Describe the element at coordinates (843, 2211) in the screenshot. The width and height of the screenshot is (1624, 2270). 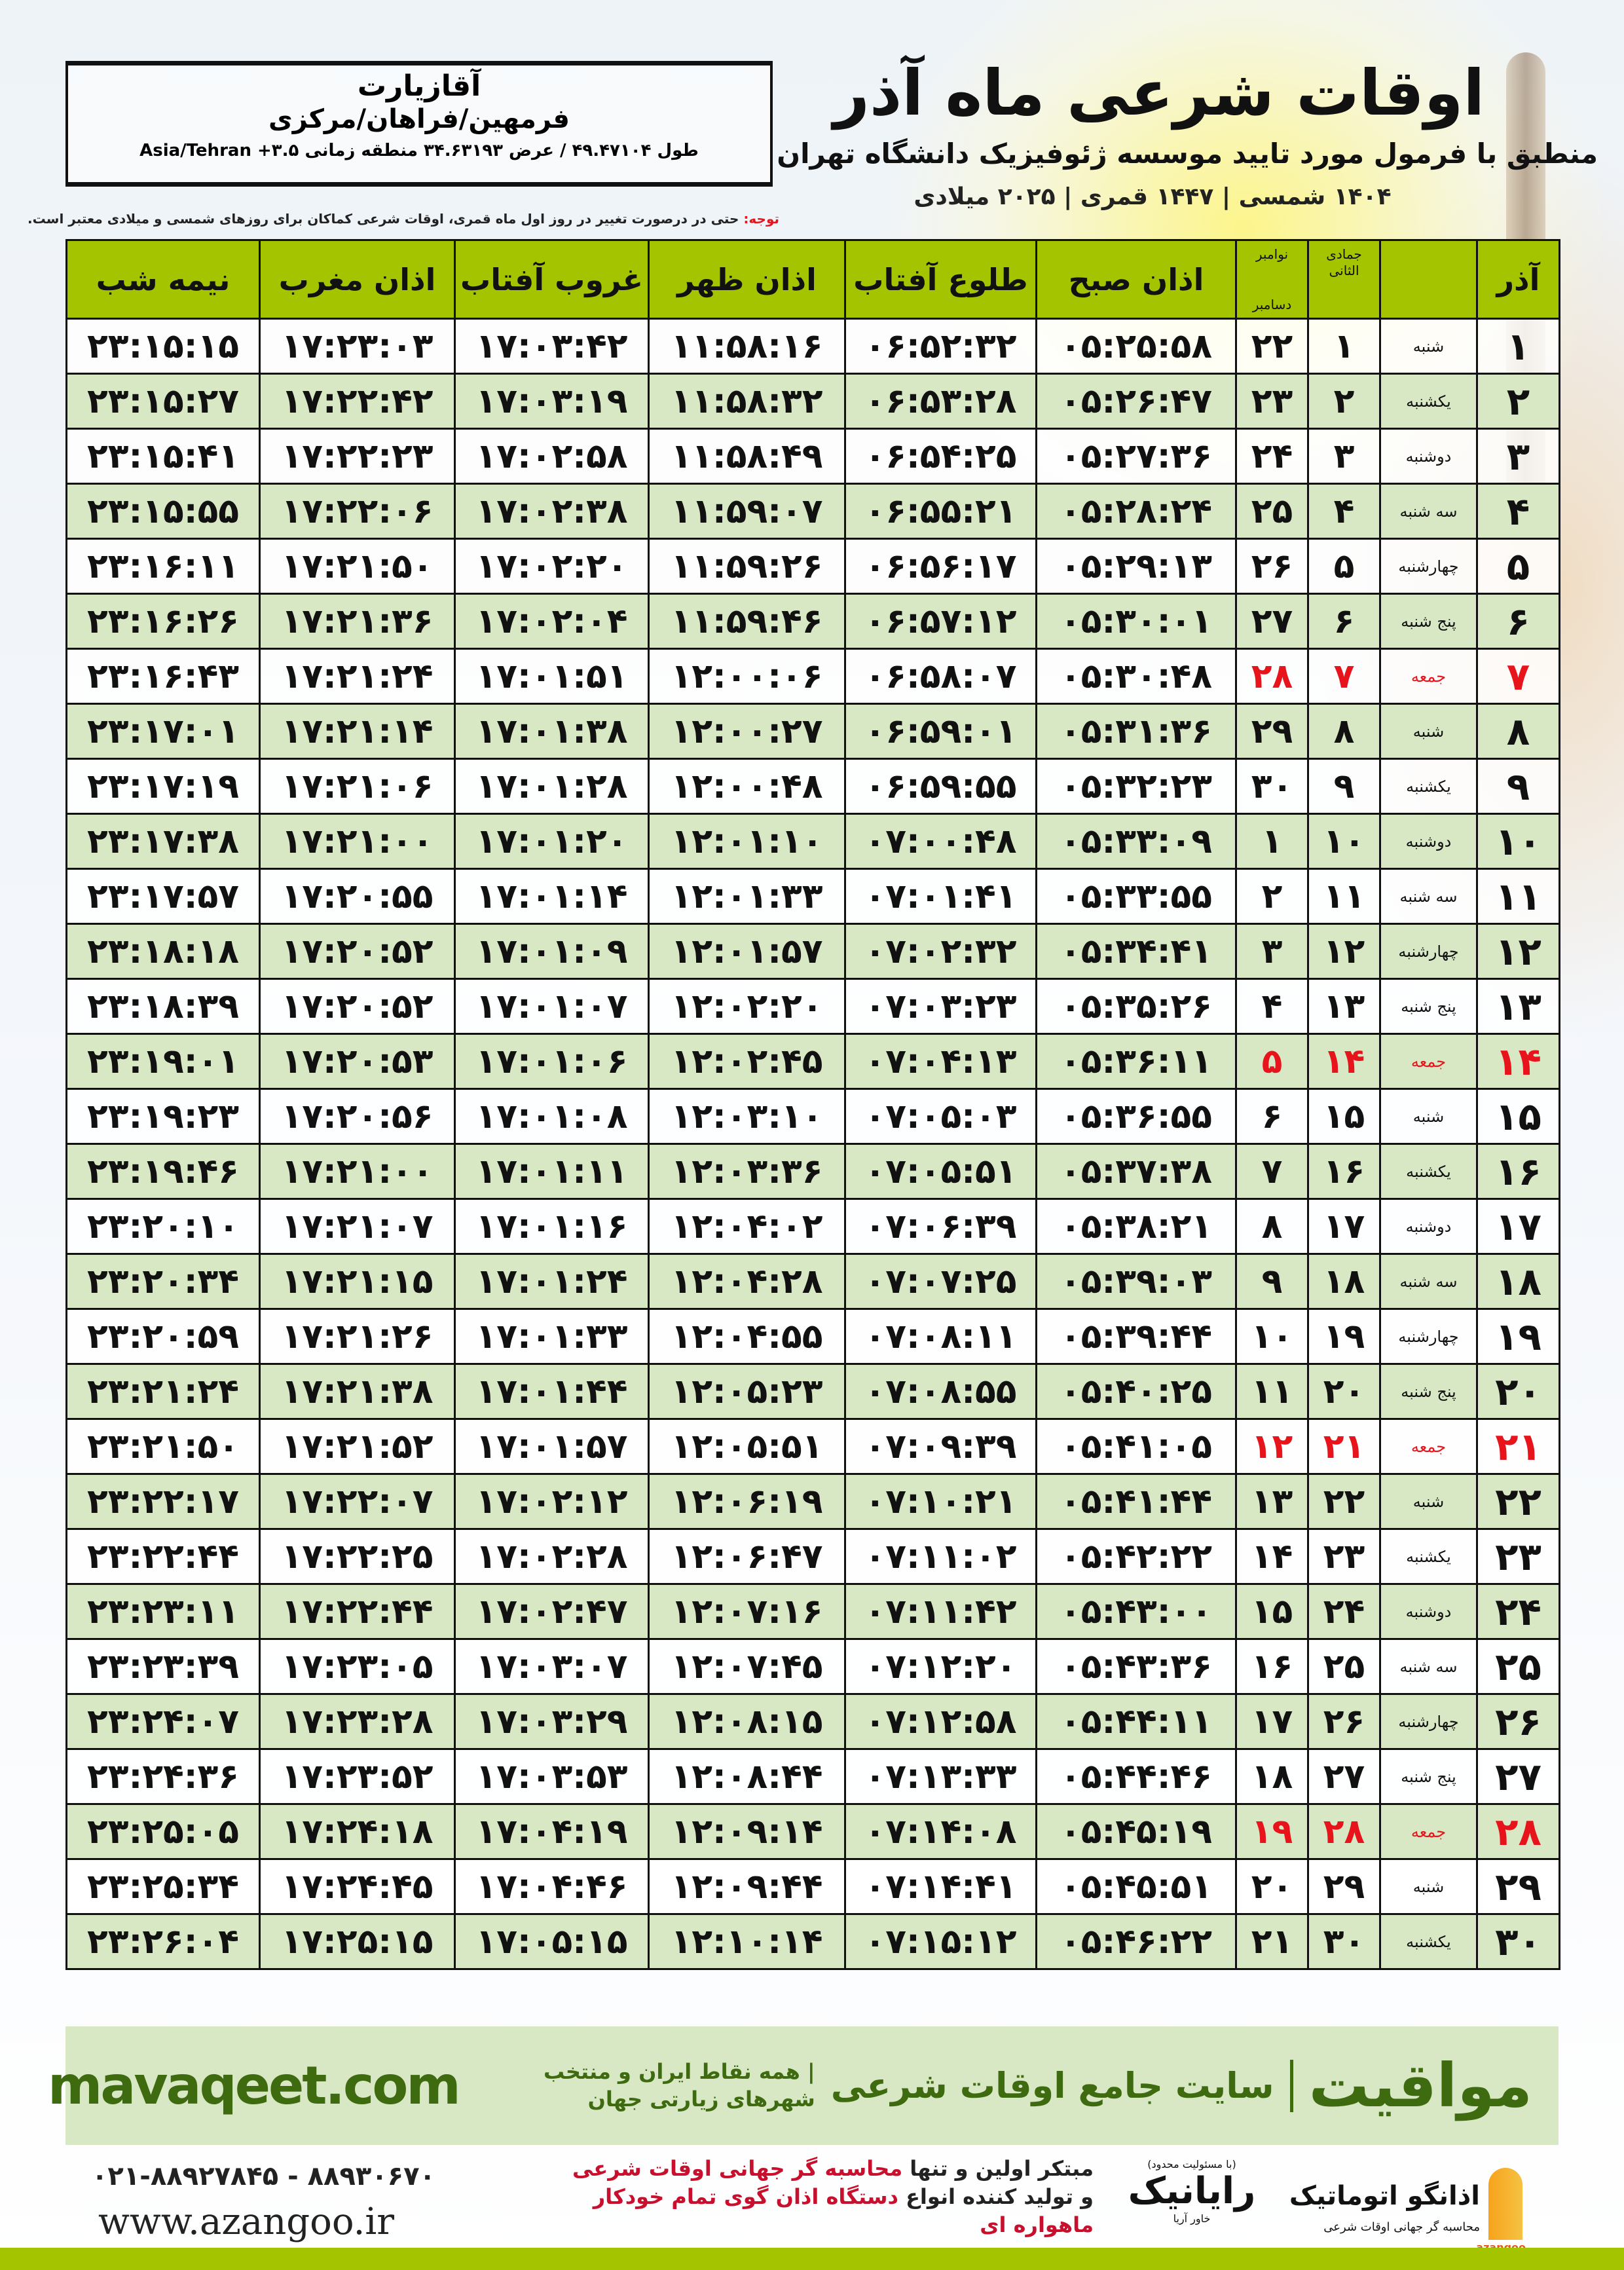
I see `promo-line2-b: دستگاه اذان گوی تمام خودکار ماهواره ای` at that location.